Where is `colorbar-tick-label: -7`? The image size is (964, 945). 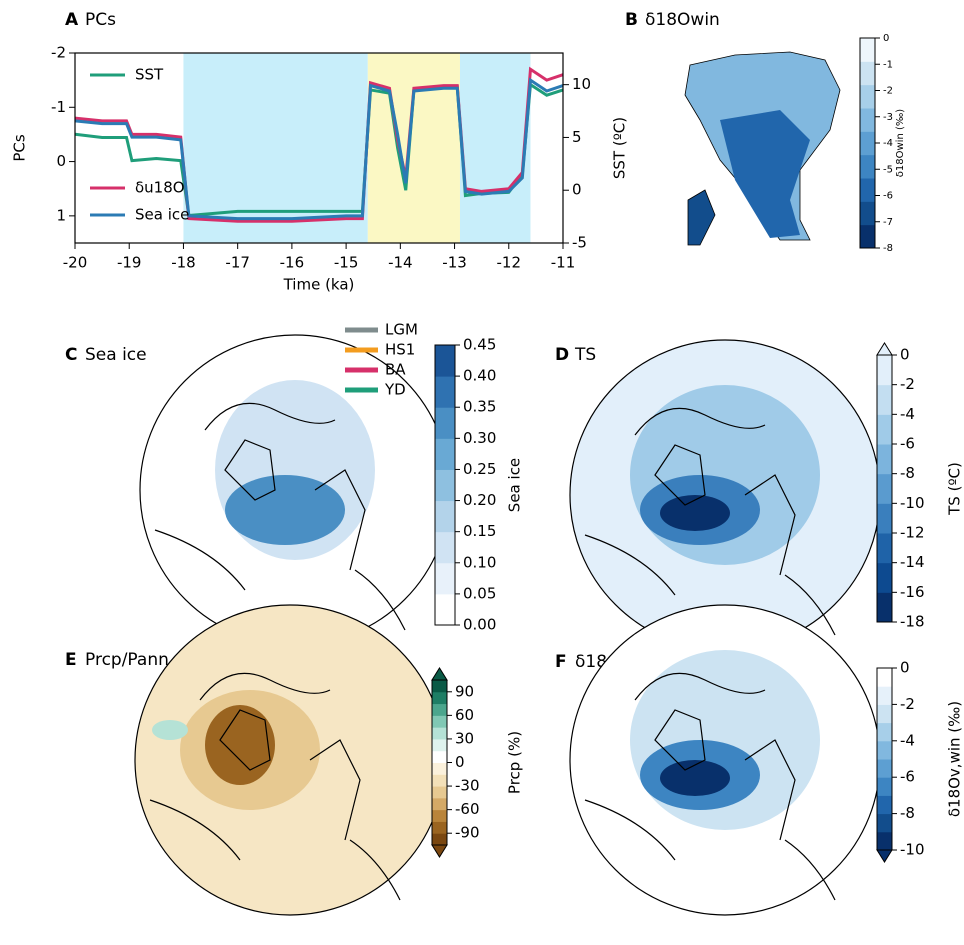
colorbar-tick-label: -7 is located at coordinates (888, 222).